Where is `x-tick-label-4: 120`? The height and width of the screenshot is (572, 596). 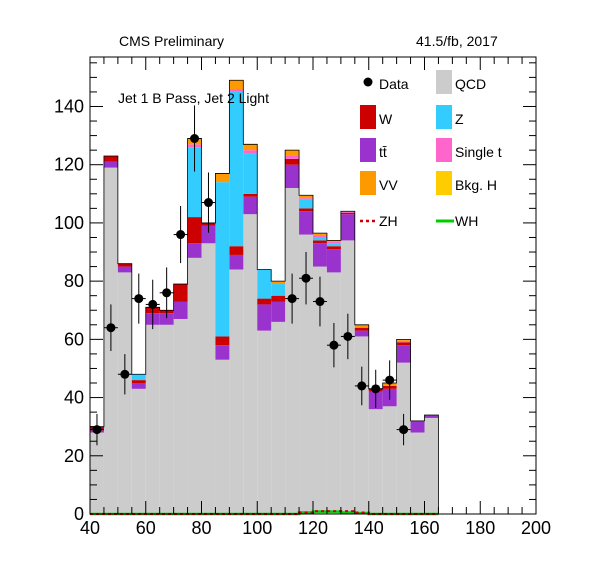 x-tick-label-4: 120 is located at coordinates (313, 528).